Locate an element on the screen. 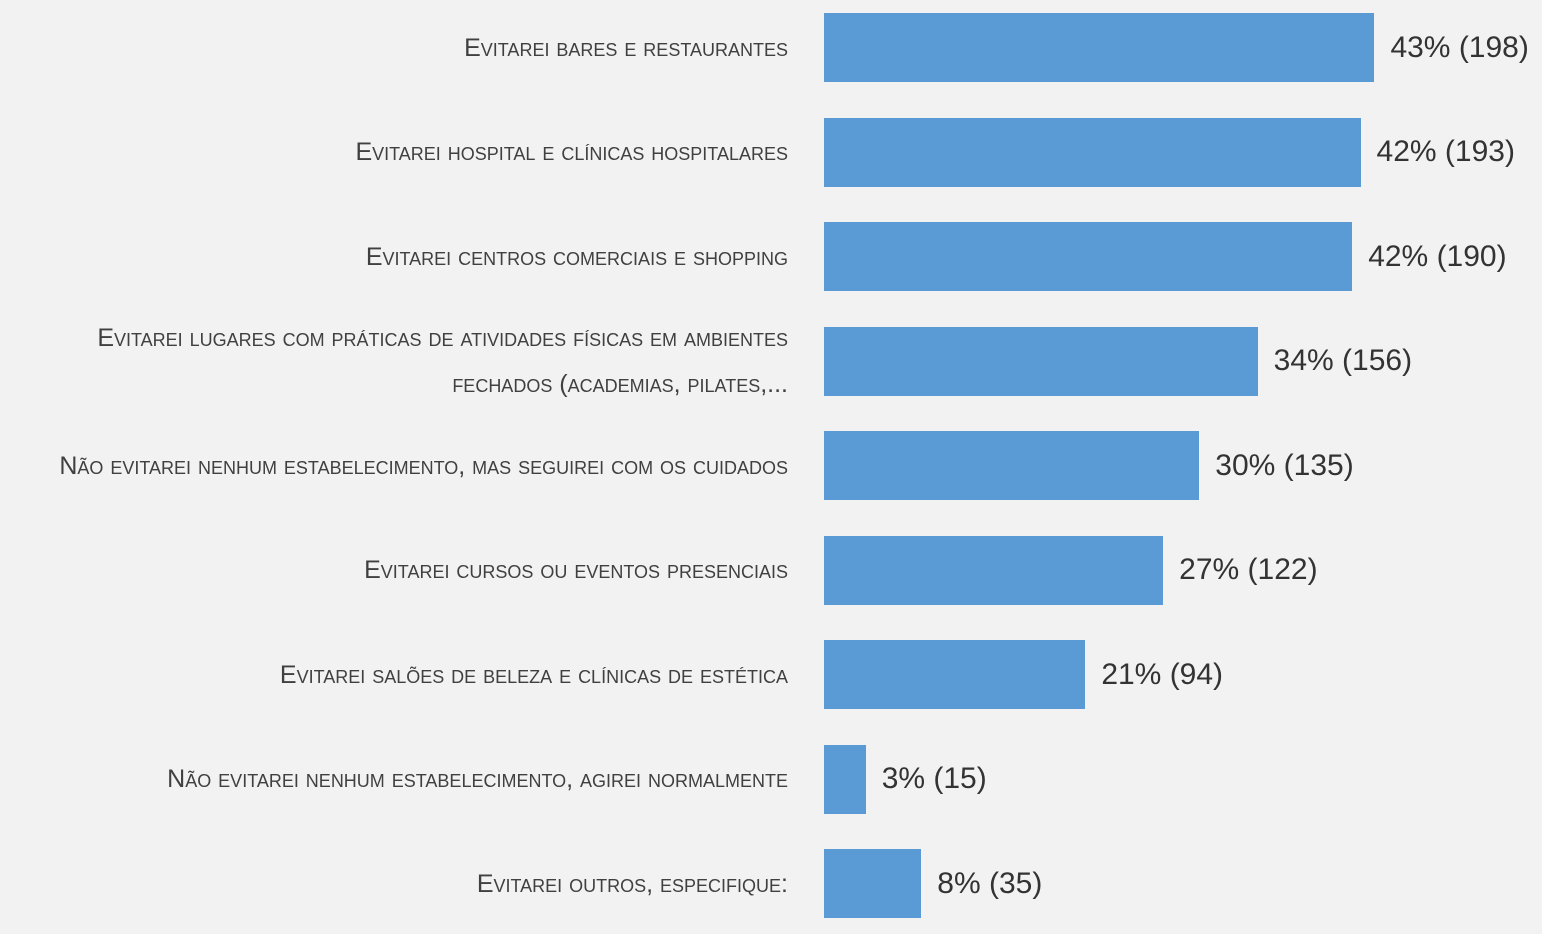 The width and height of the screenshot is (1542, 934). value-label: 30% (135) is located at coordinates (1284, 465).